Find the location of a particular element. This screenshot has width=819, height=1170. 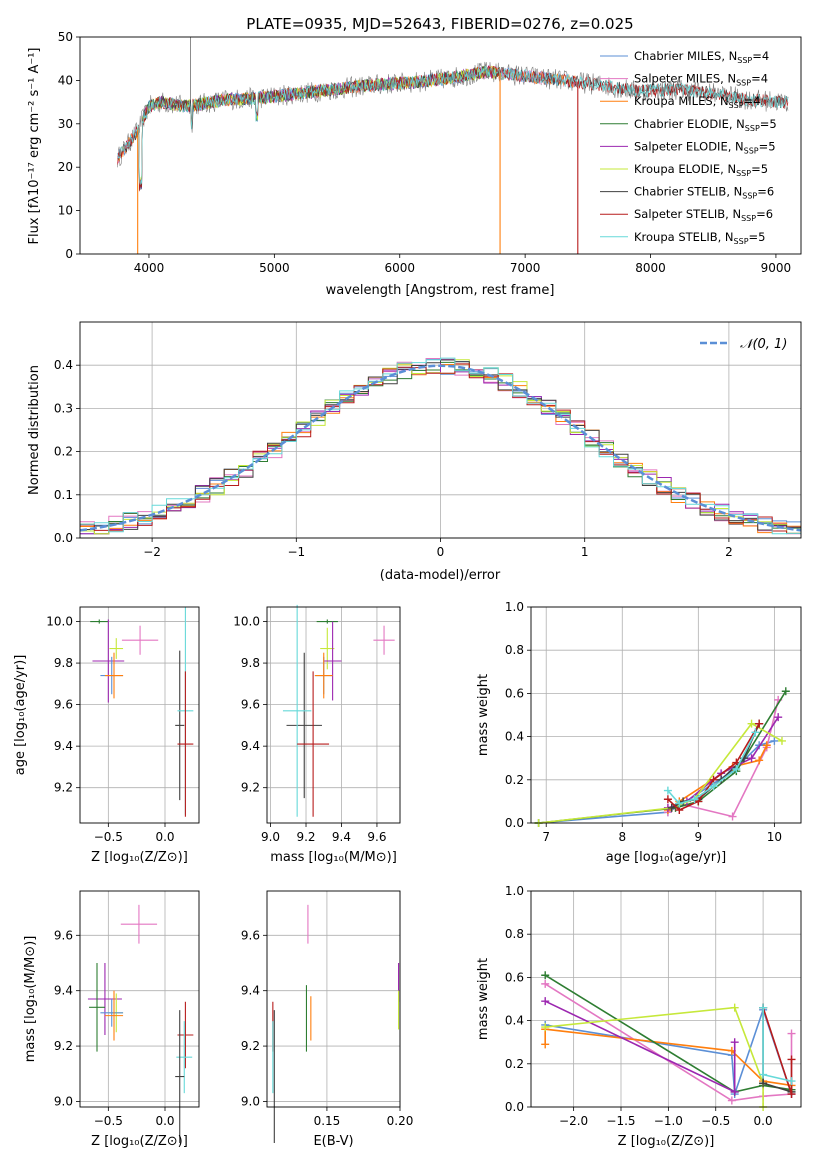

errorbar-chabrier-miles is located at coordinates (112, 1013).